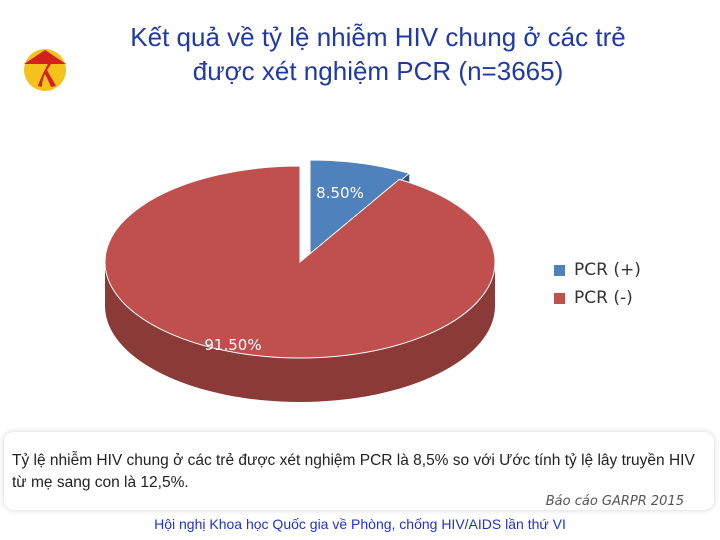 The width and height of the screenshot is (720, 540). What do you see at coordinates (378, 71) in the screenshot?
I see `title-line-2: được xét nghiệm PCR (n=3665)` at bounding box center [378, 71].